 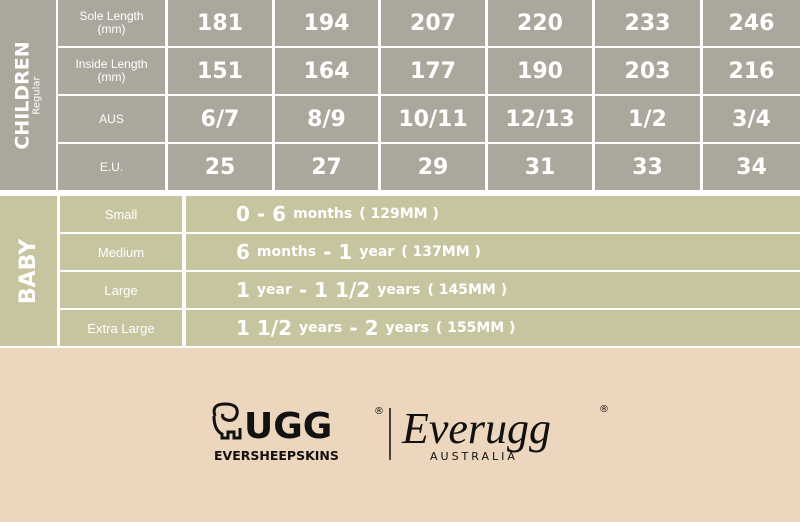 What do you see at coordinates (540, 71) in the screenshot?
I see `cell: 190` at bounding box center [540, 71].